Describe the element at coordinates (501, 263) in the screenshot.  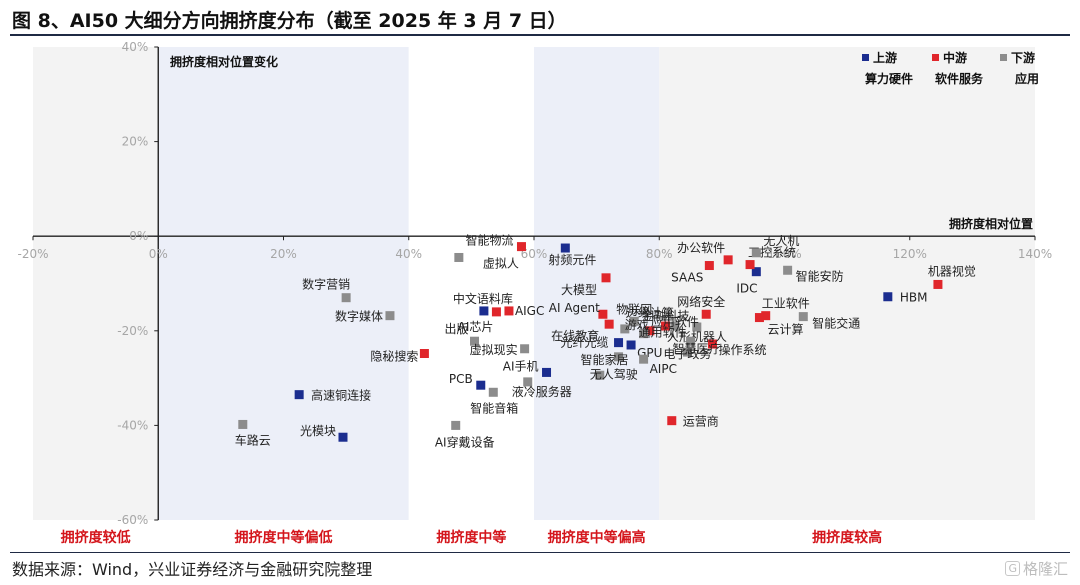
I see `point-label-2-0: 虚拟人` at that location.